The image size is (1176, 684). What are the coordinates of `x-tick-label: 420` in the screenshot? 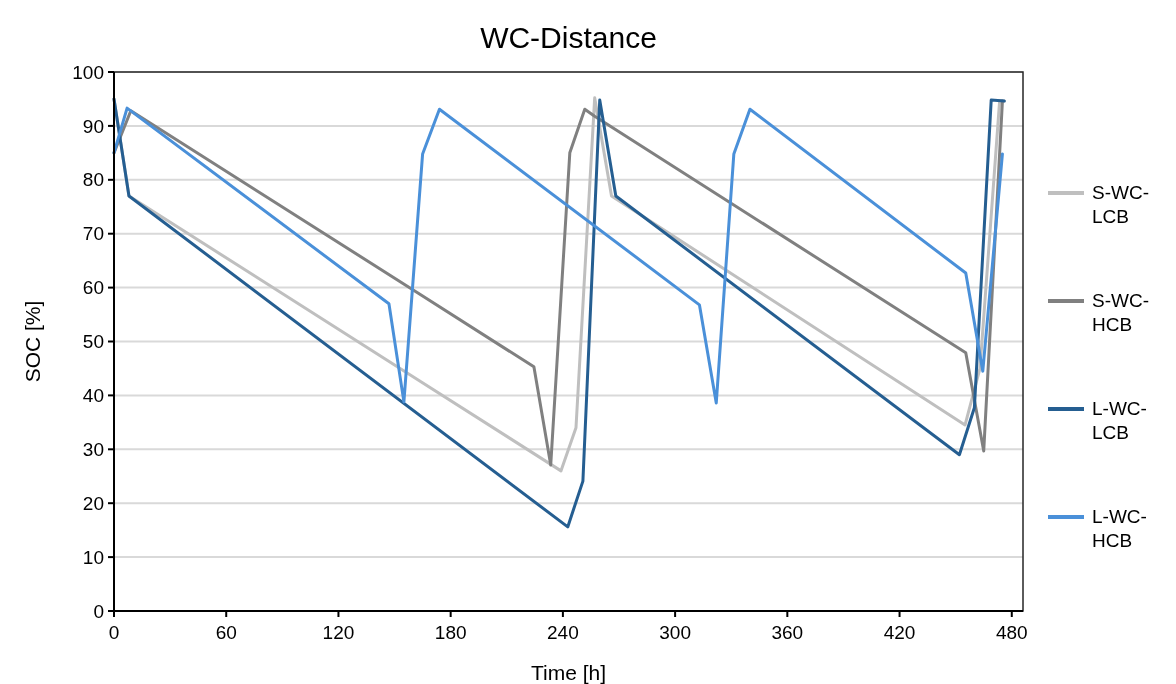 It's located at (899, 632).